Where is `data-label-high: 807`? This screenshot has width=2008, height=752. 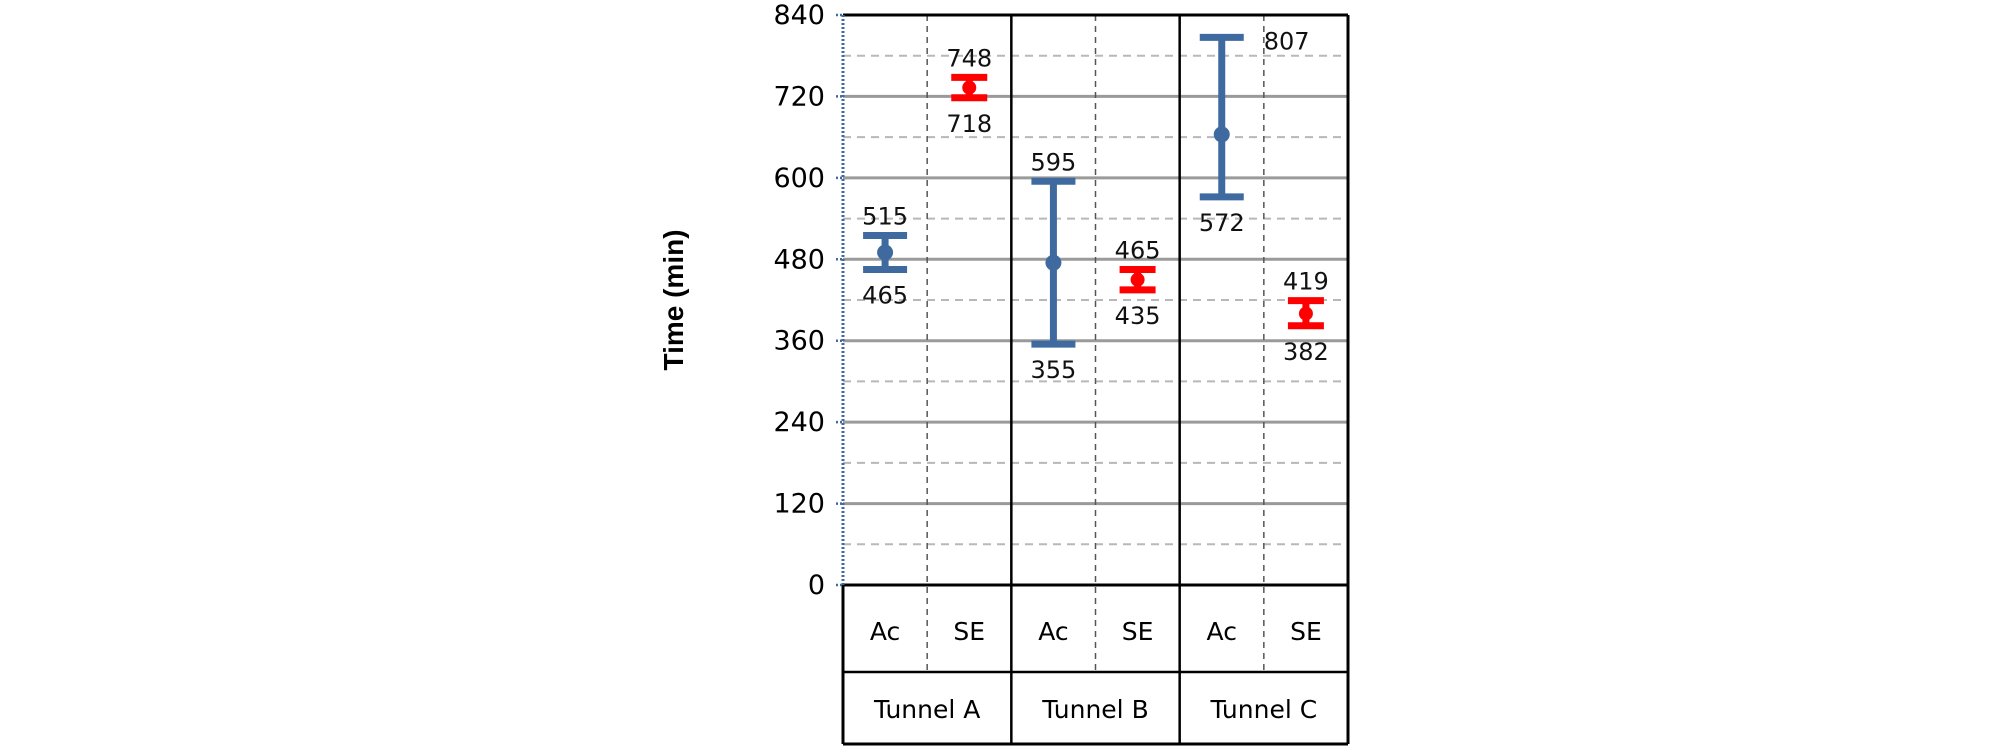 data-label-high: 807 is located at coordinates (1287, 41).